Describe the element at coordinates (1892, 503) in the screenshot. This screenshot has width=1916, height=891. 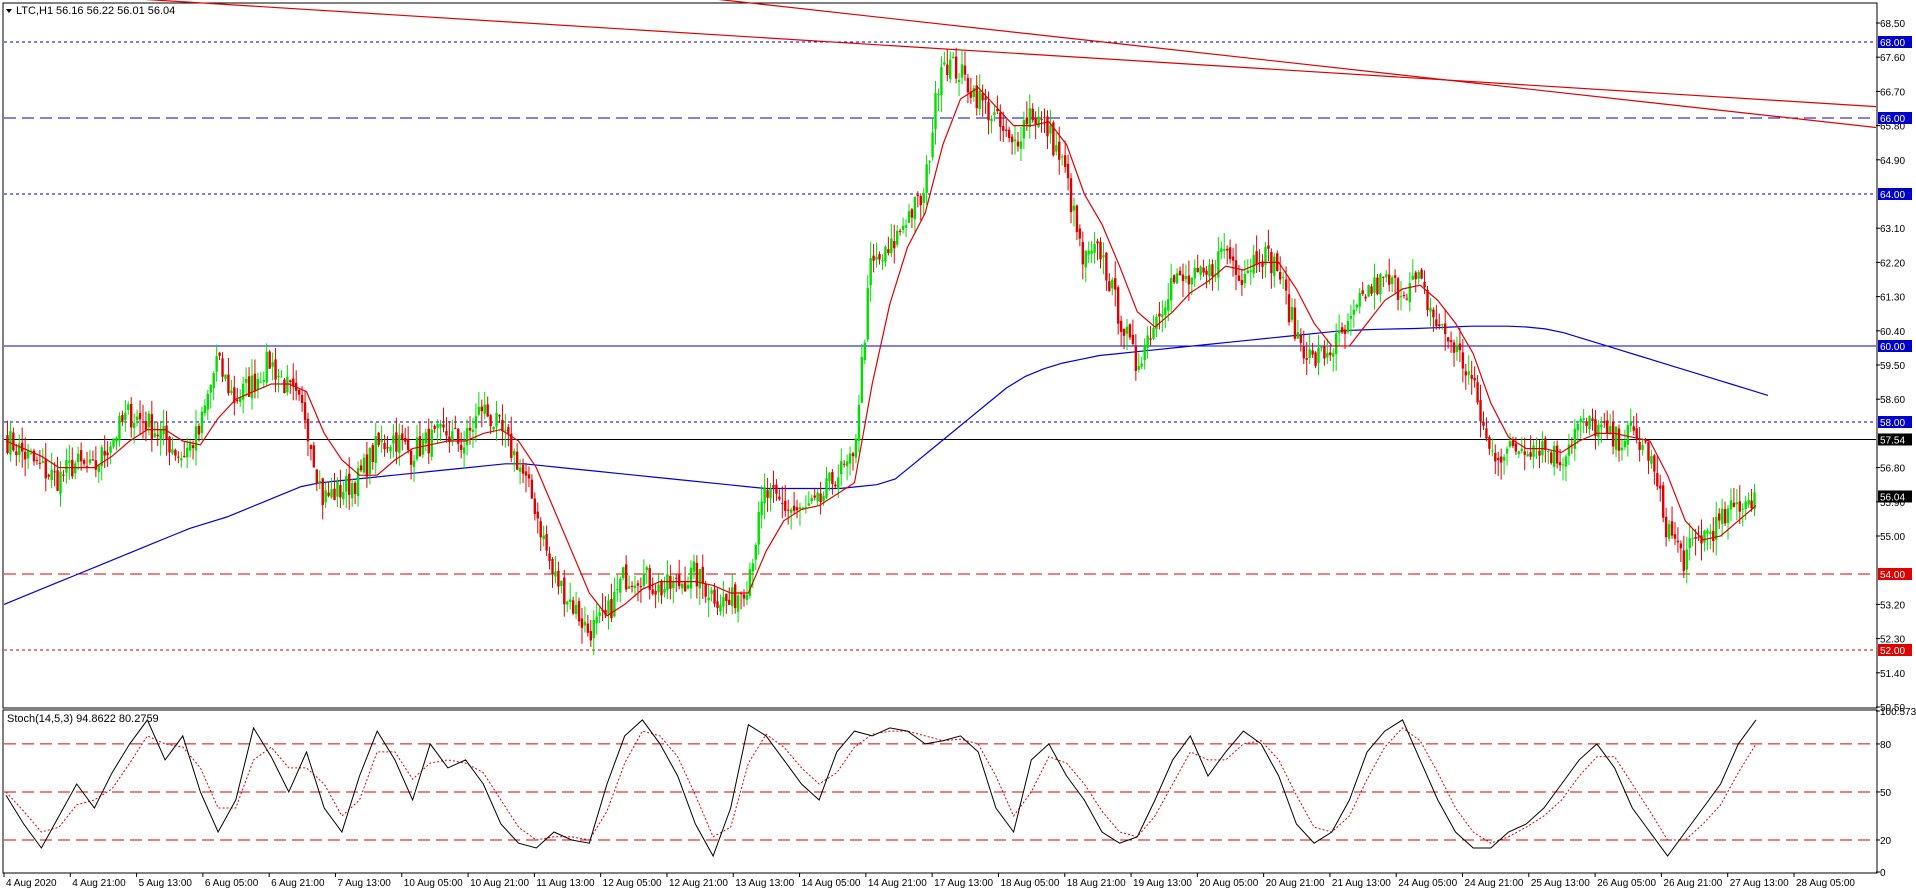
I see `price-tick-label: 55.90` at that location.